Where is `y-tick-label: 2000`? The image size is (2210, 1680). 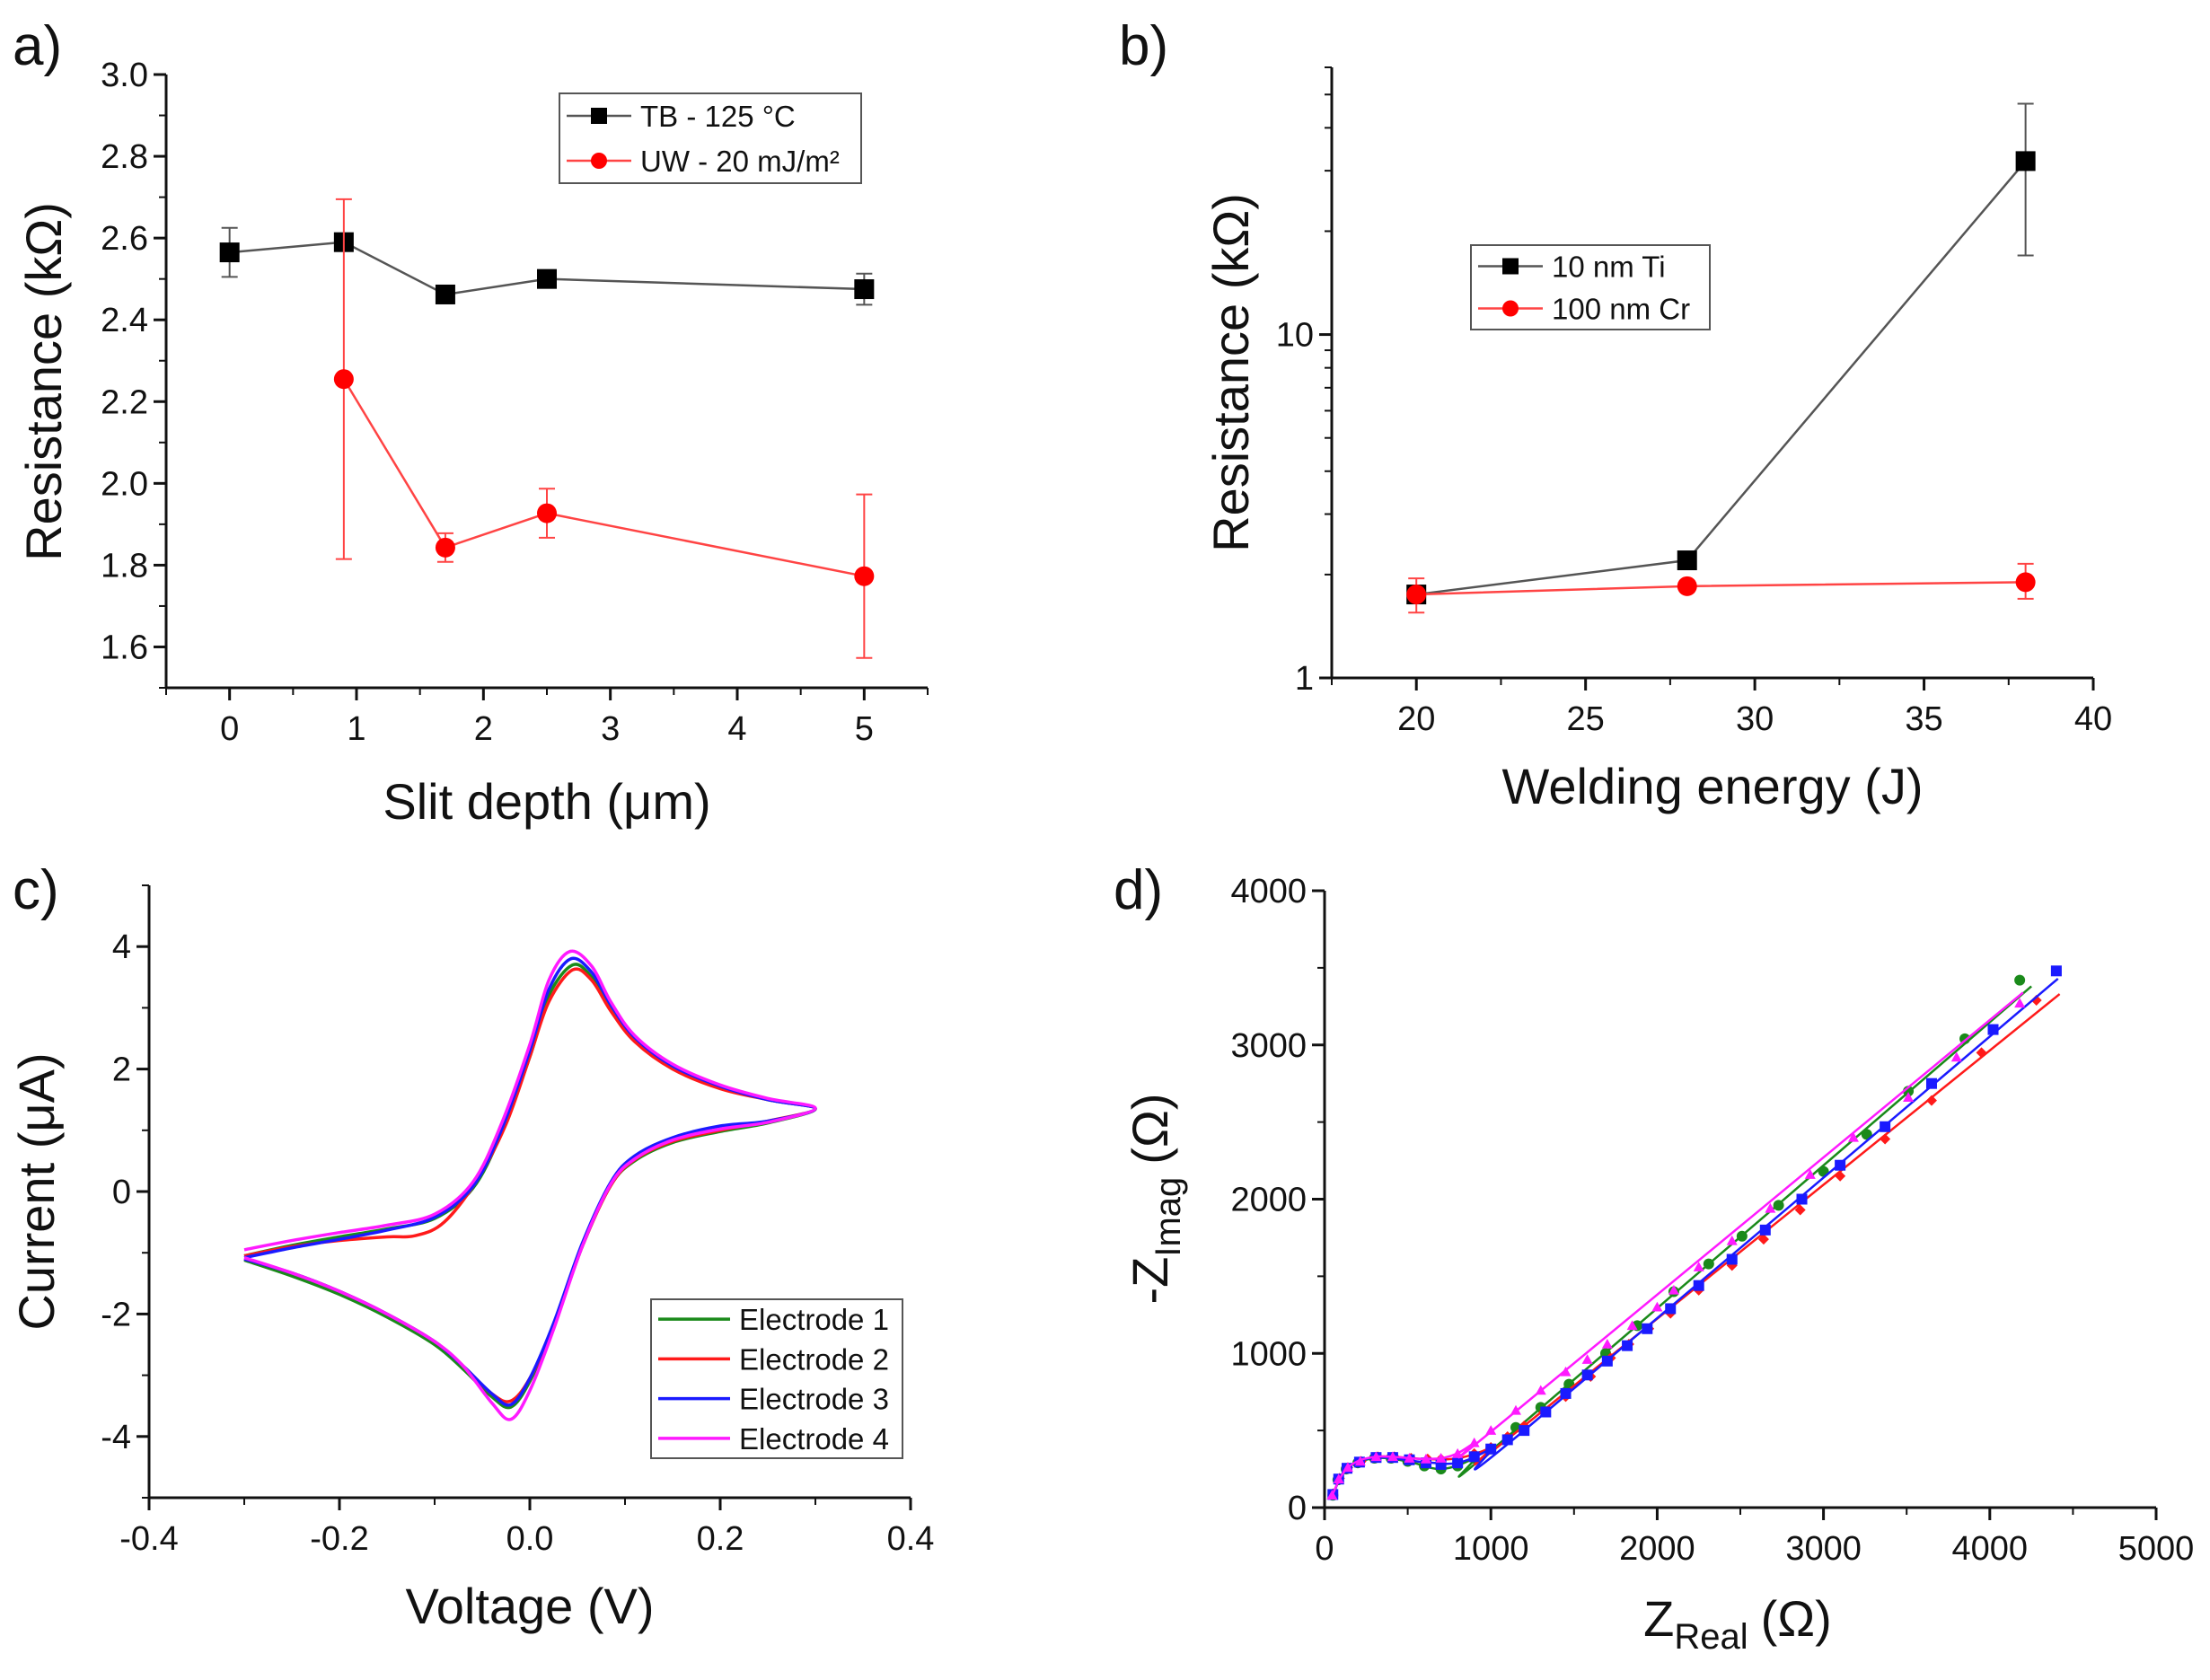 y-tick-label: 2000 is located at coordinates (1268, 1200).